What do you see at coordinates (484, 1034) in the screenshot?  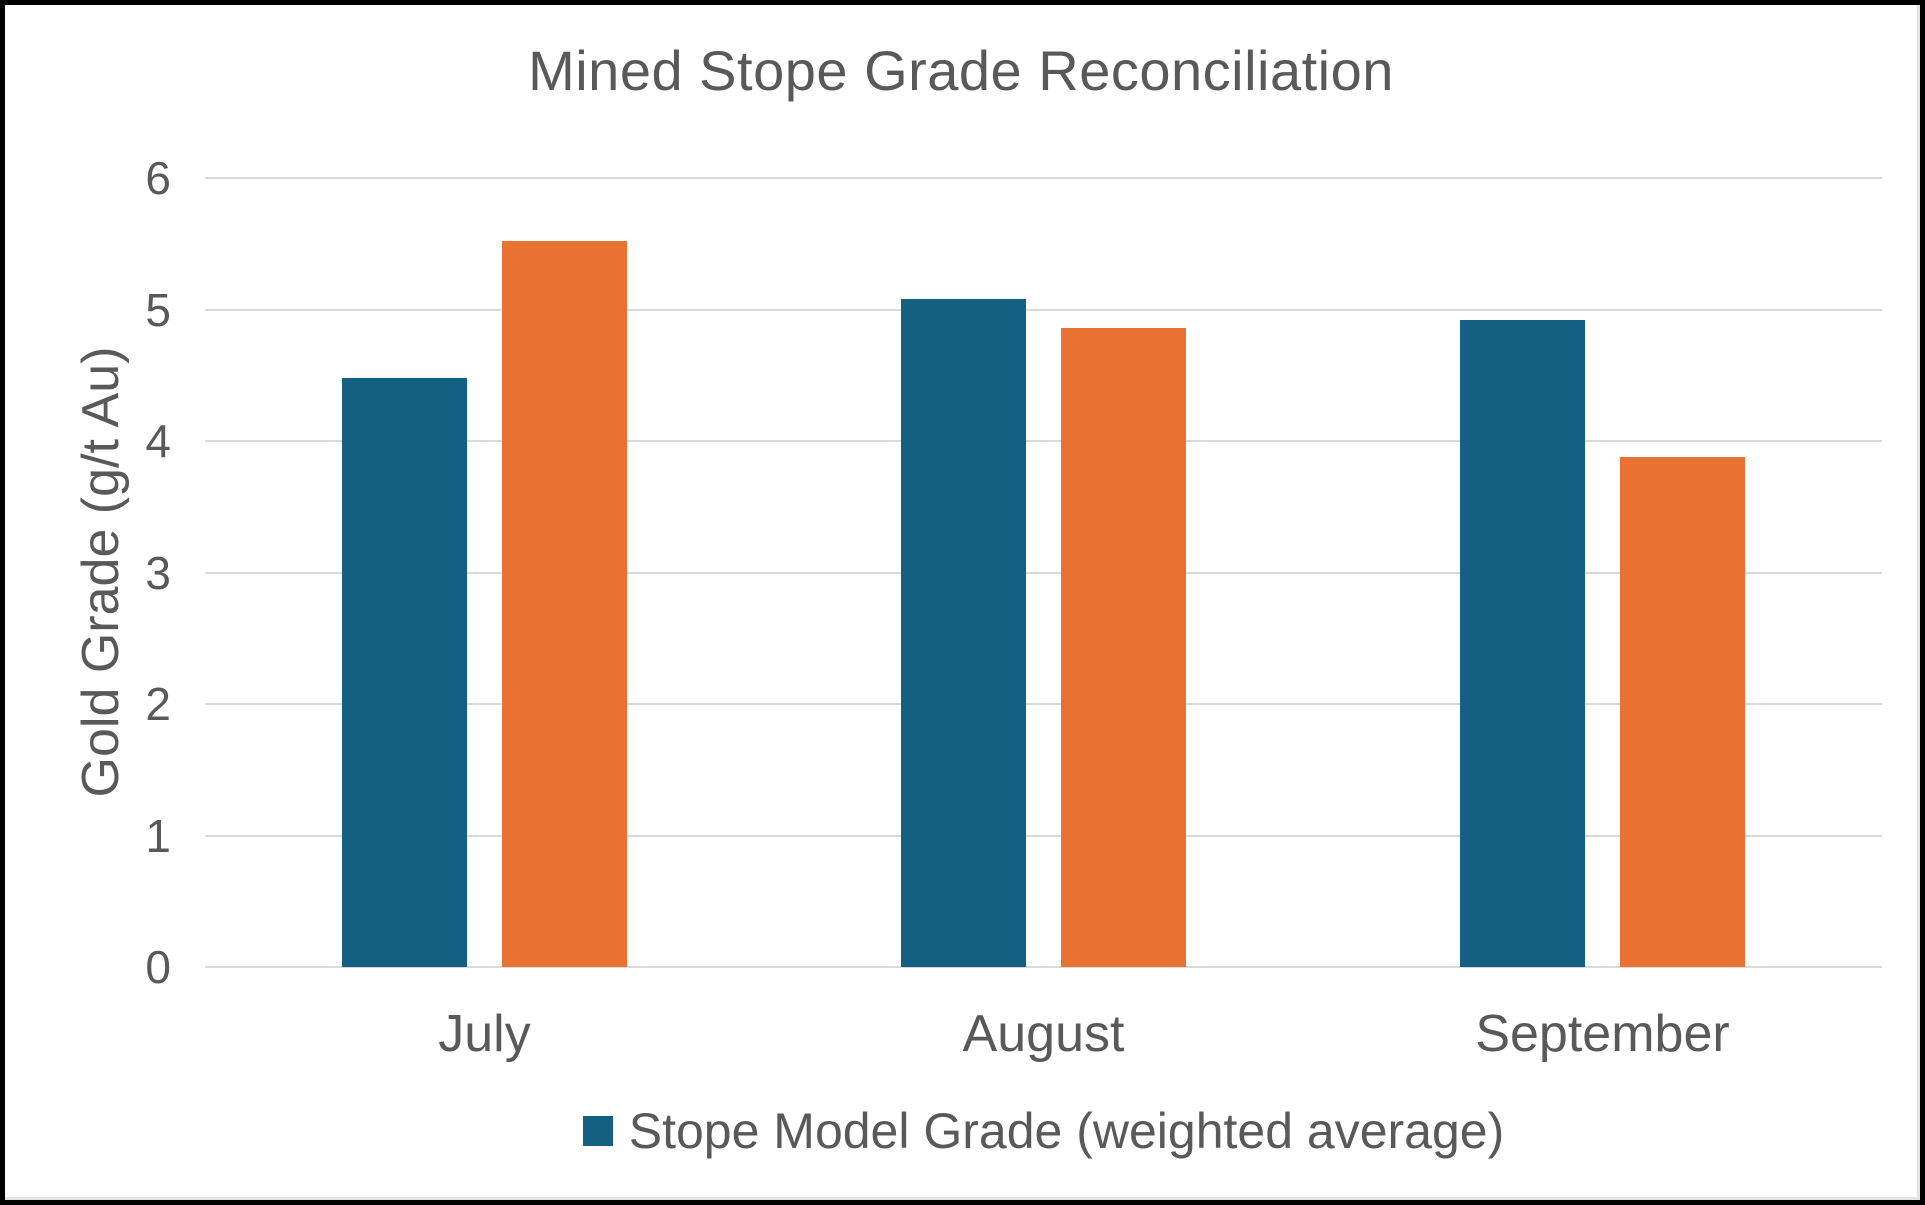 I see `x-category-label: July` at bounding box center [484, 1034].